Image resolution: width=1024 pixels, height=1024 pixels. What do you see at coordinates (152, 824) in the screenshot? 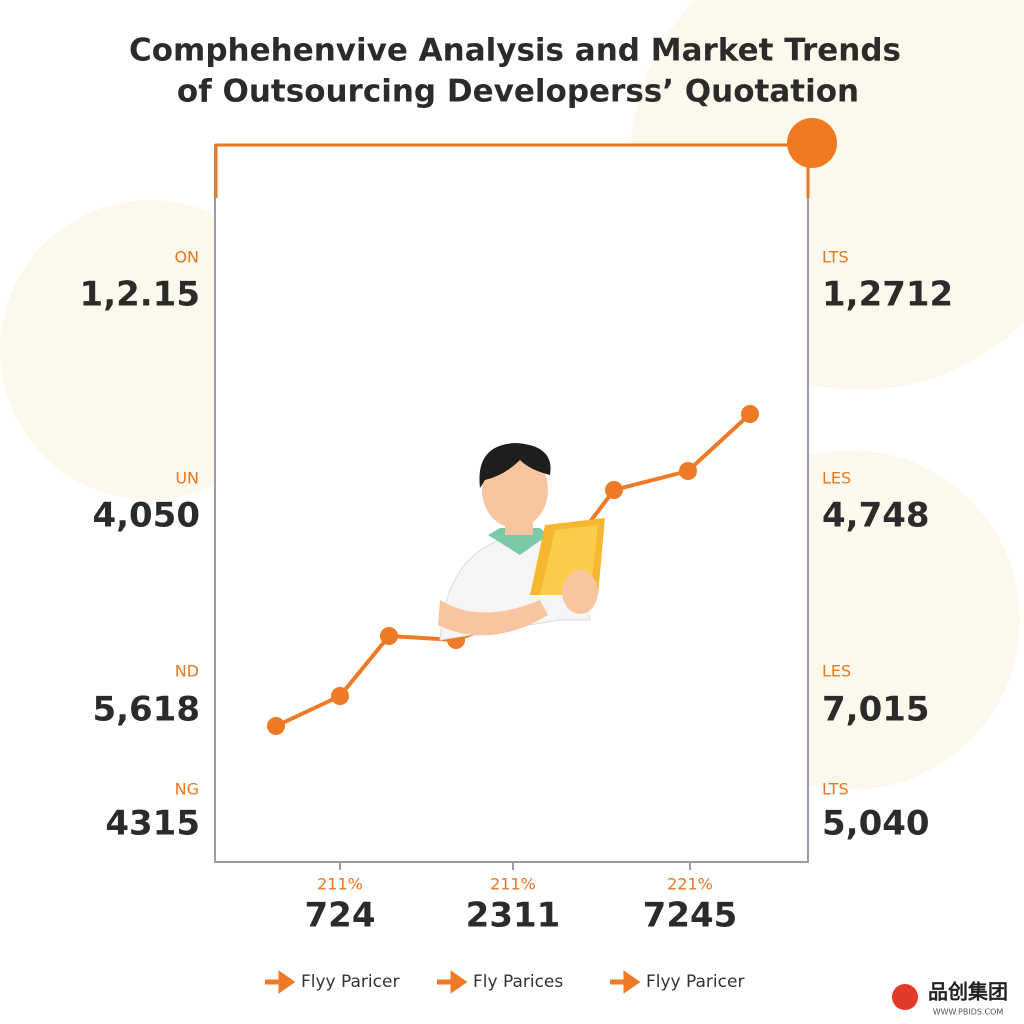
I see `left-value: 4315` at bounding box center [152, 824].